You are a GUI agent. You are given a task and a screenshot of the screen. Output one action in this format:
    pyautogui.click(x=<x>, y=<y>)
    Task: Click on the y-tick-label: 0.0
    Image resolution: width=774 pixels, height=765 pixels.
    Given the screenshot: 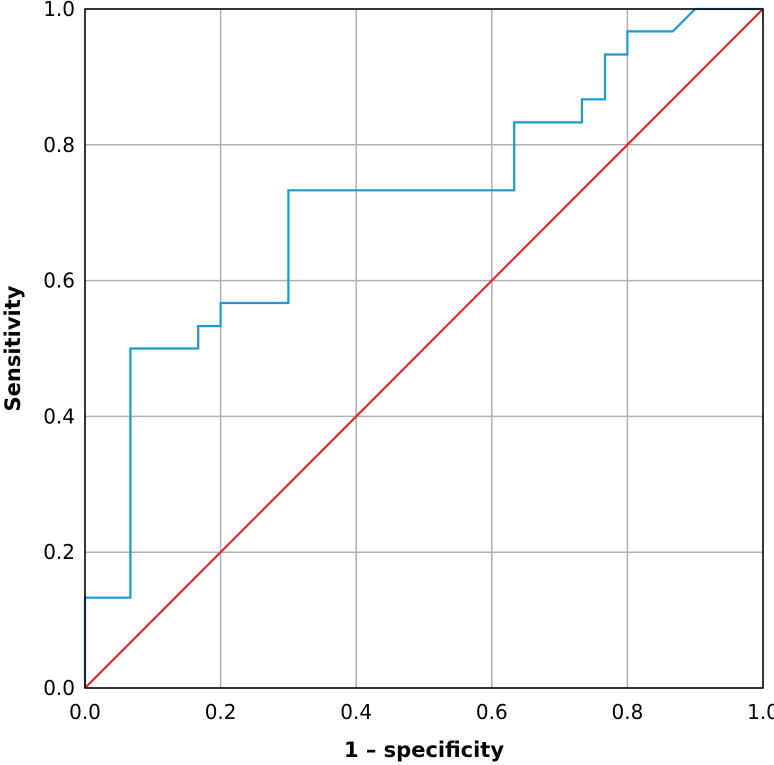 What is the action you would take?
    pyautogui.click(x=59, y=688)
    